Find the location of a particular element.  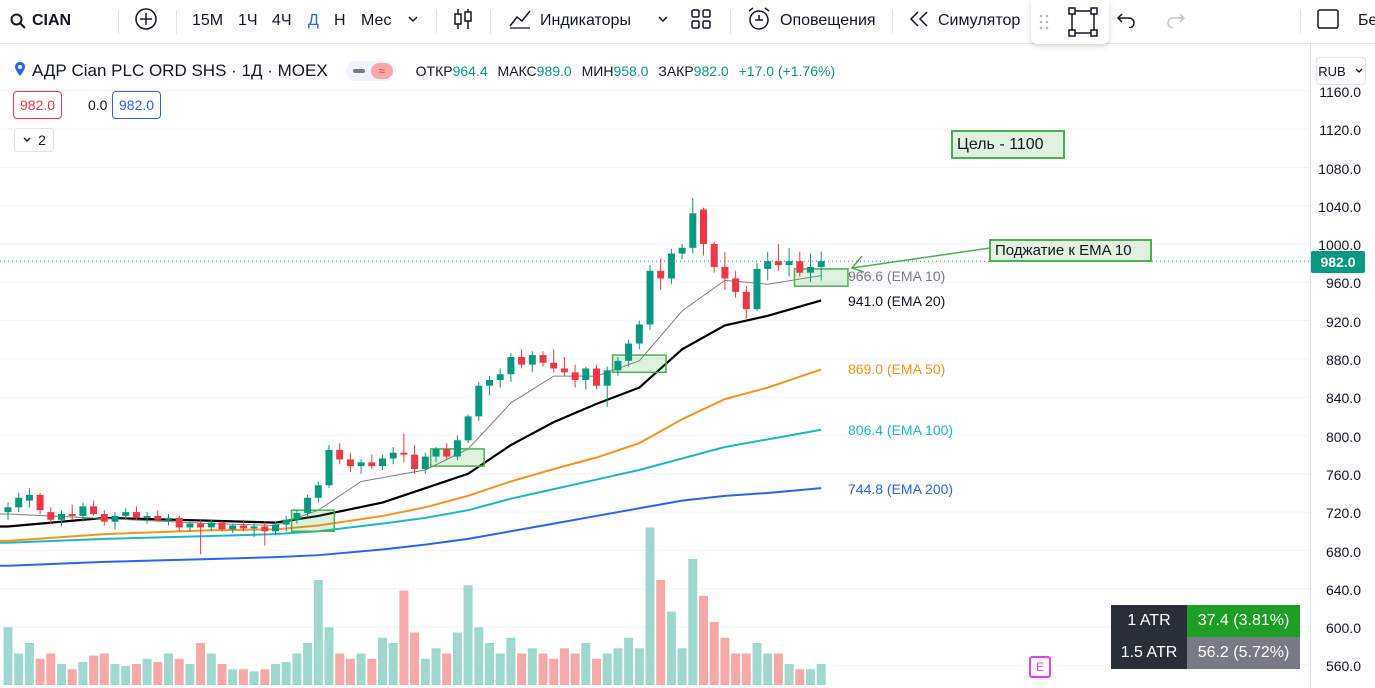

indicator-toggle-icon: ≈ is located at coordinates (370, 71).